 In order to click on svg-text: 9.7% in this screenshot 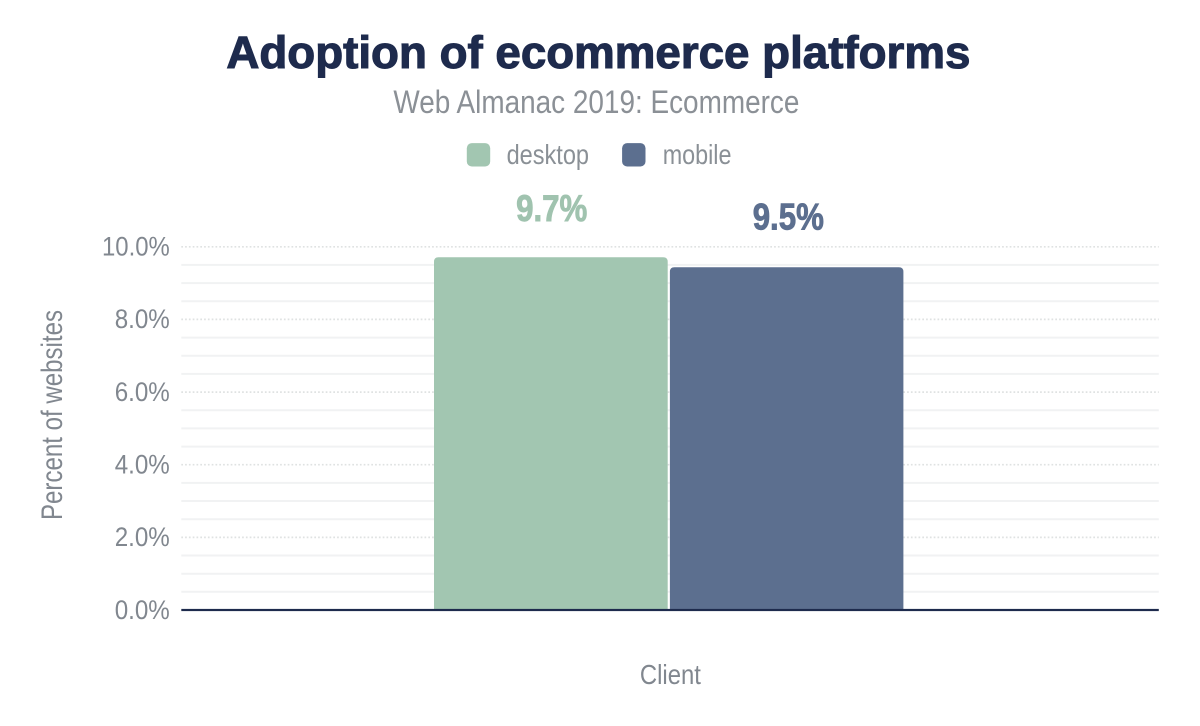, I will do `click(551, 208)`.